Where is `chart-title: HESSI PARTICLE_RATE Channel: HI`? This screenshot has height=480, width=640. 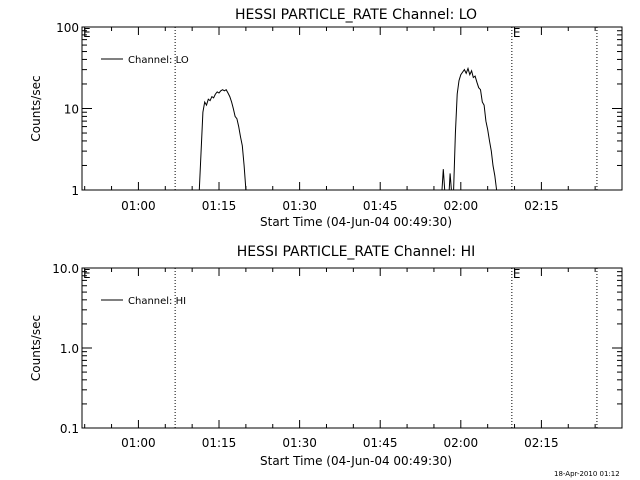 chart-title: HESSI PARTICLE_RATE Channel: HI is located at coordinates (356, 252).